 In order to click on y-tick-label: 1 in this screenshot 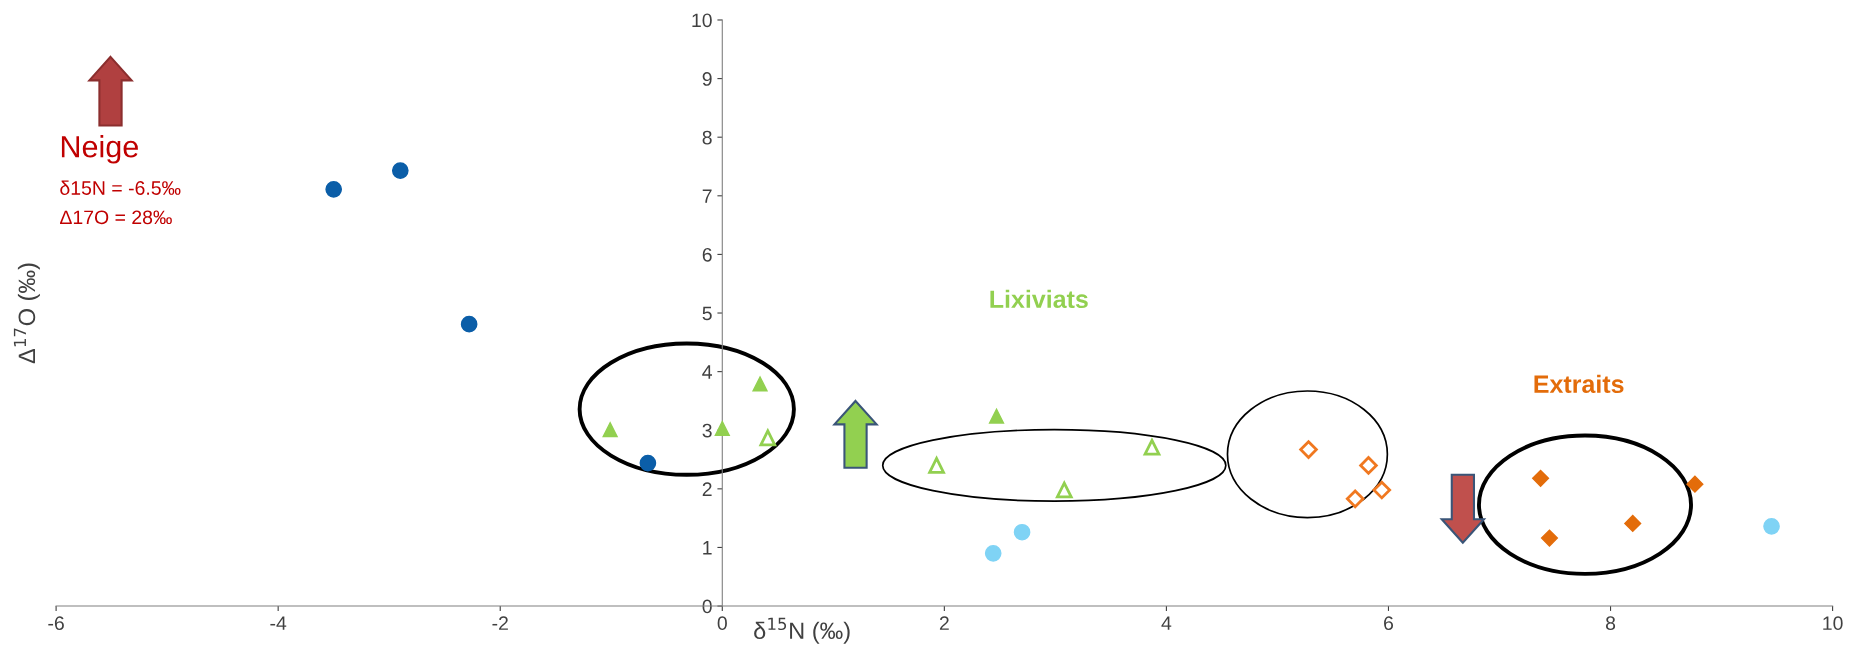, I will do `click(707, 548)`.